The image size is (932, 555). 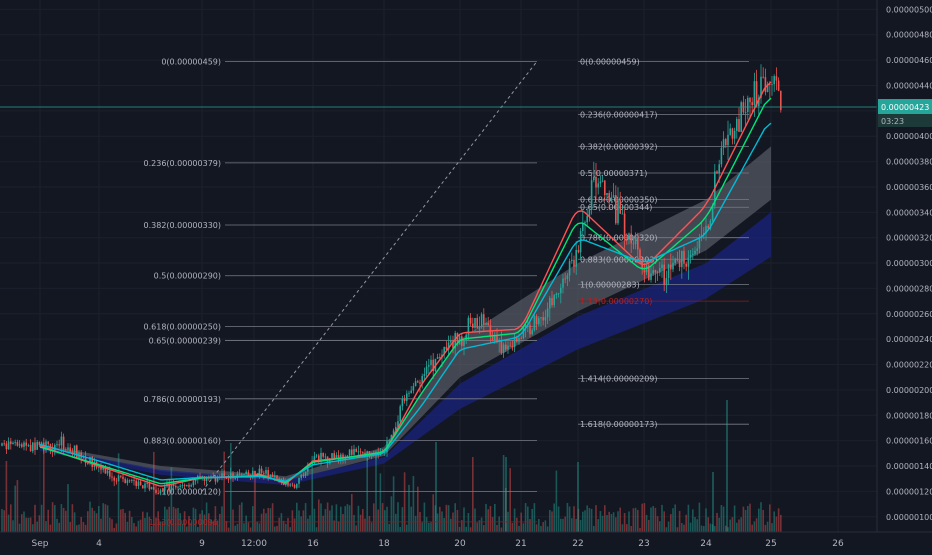 I want to click on price-axis-panel, so click(x=904, y=266).